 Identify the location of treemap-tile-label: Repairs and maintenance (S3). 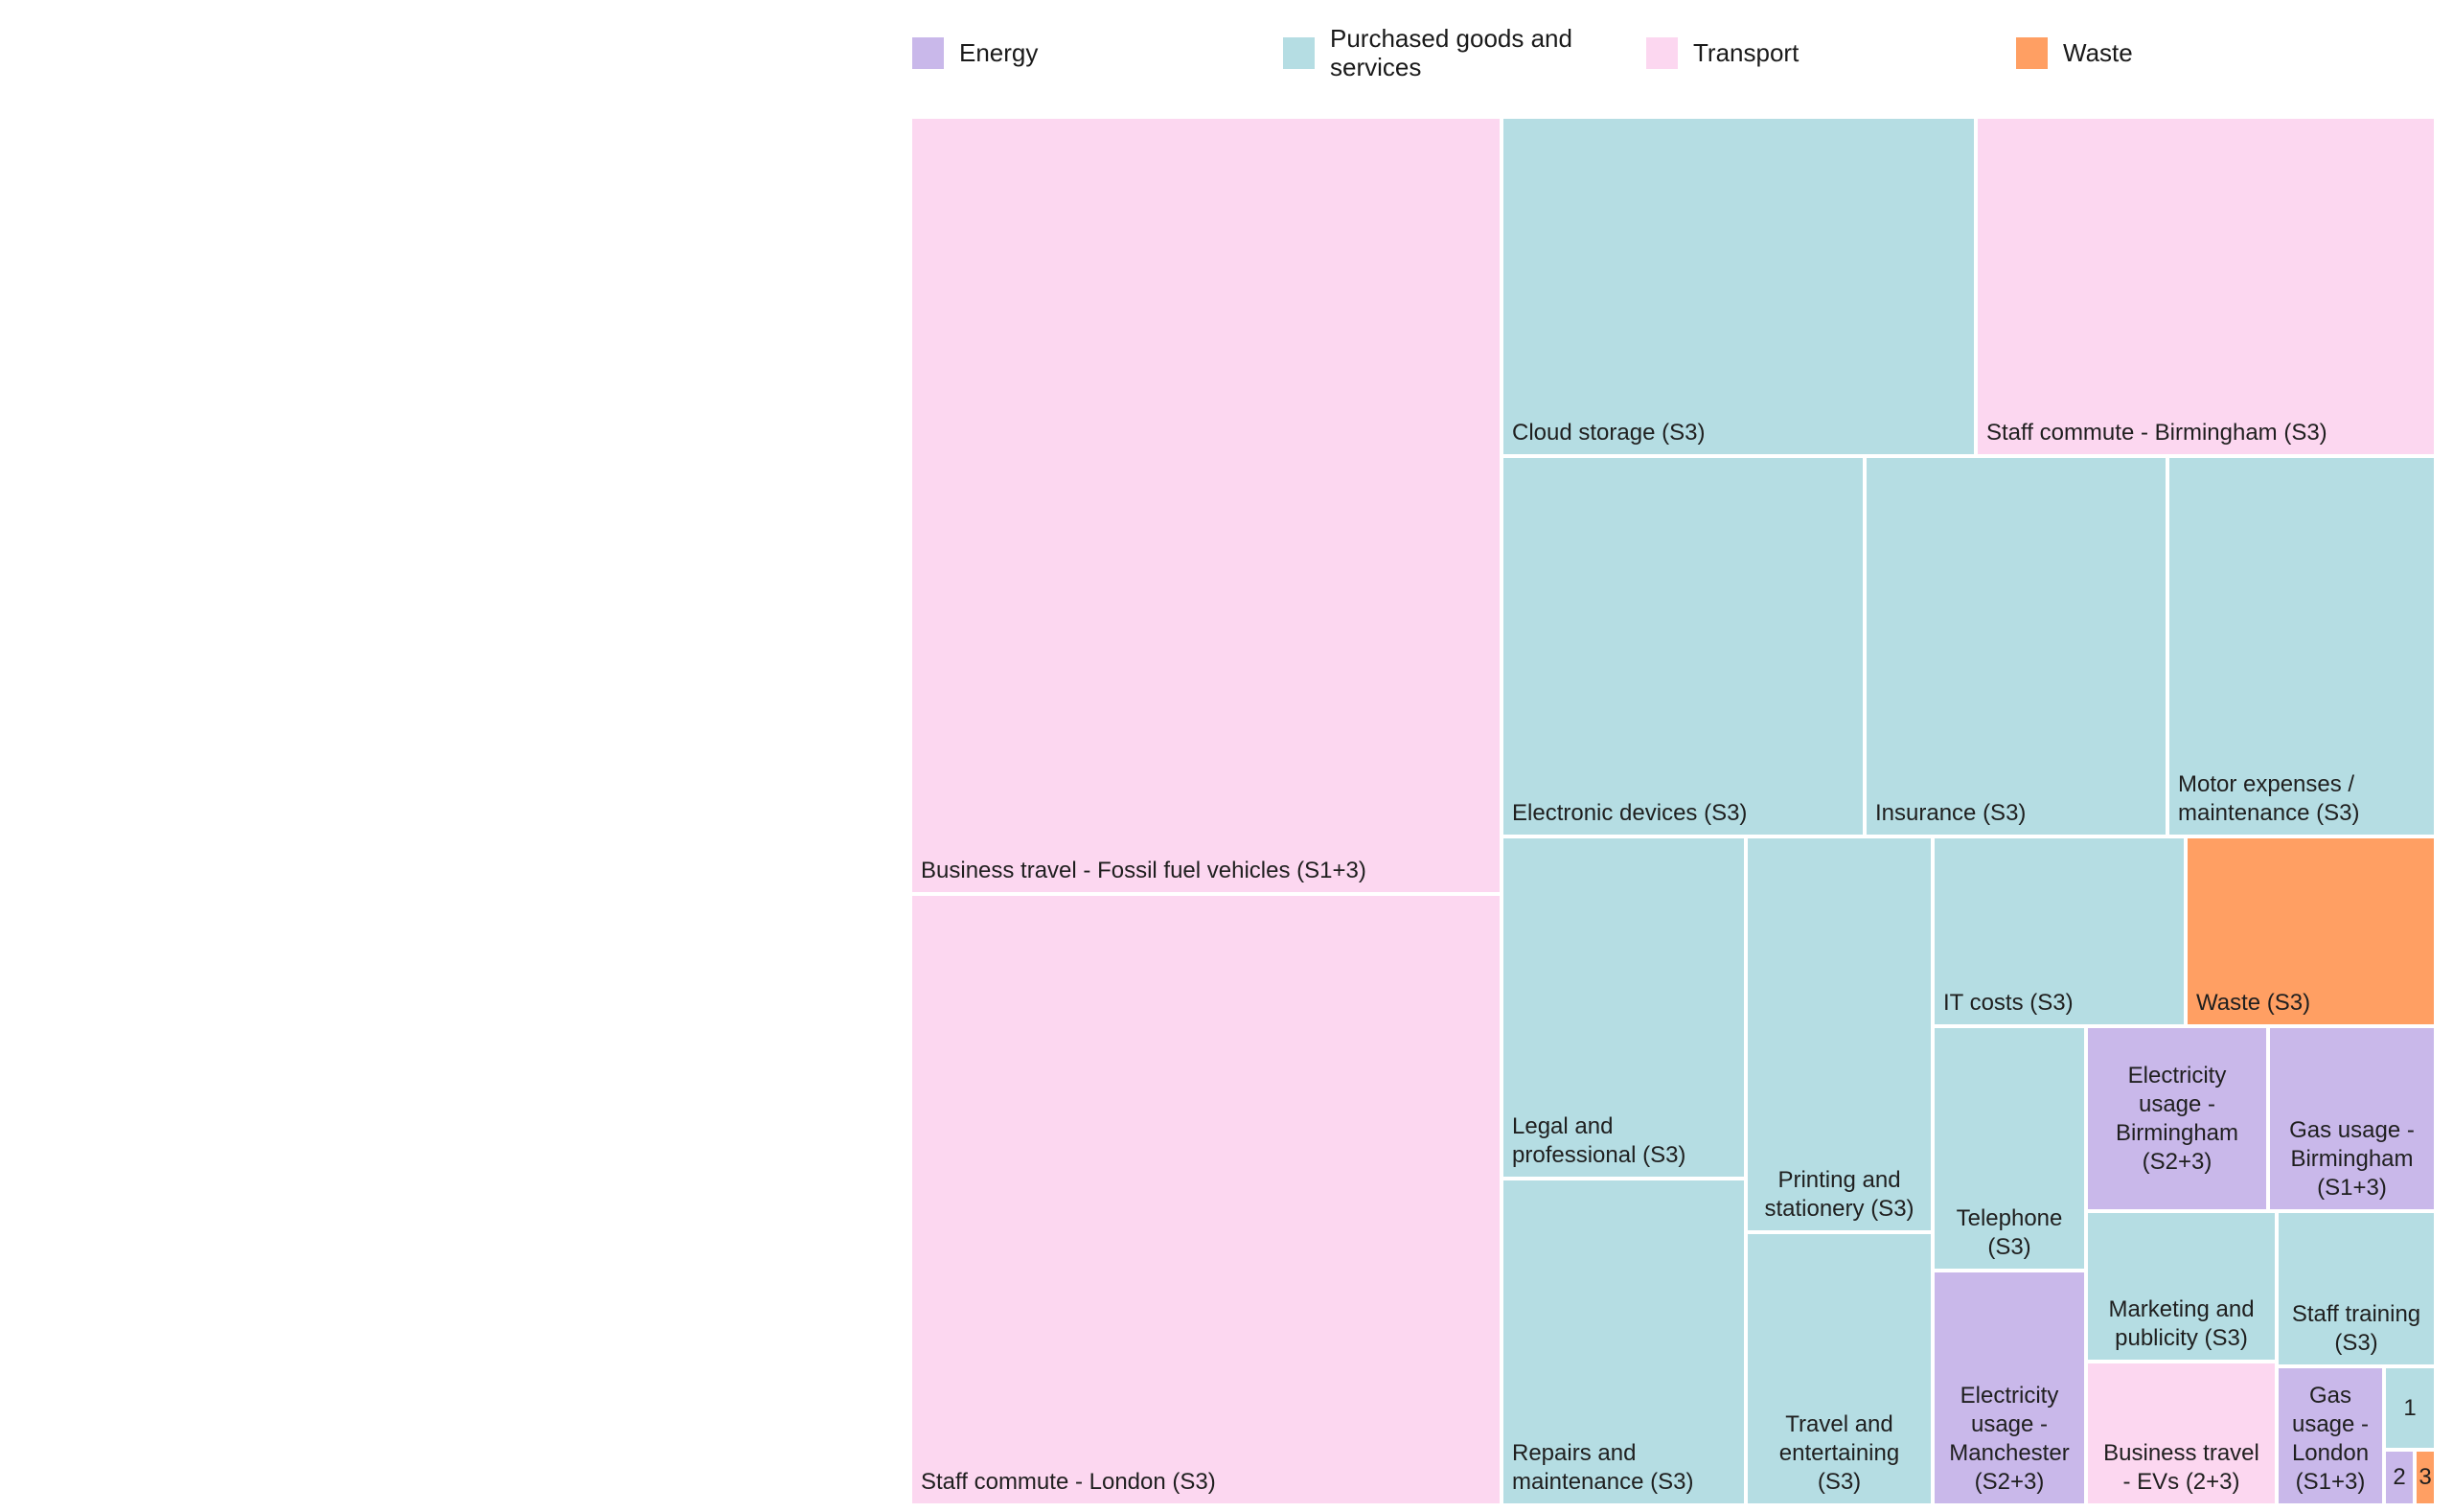
(1603, 1467).